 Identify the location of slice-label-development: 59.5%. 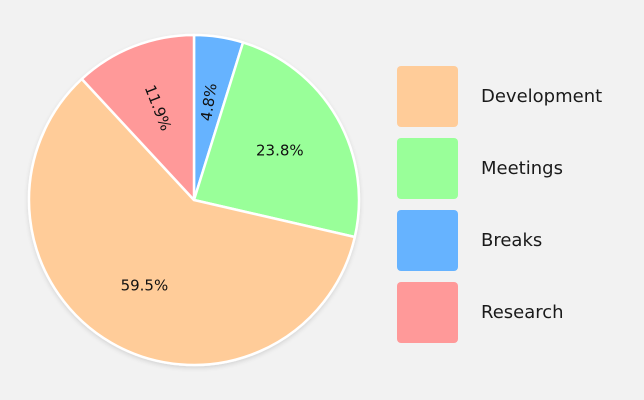
(145, 286).